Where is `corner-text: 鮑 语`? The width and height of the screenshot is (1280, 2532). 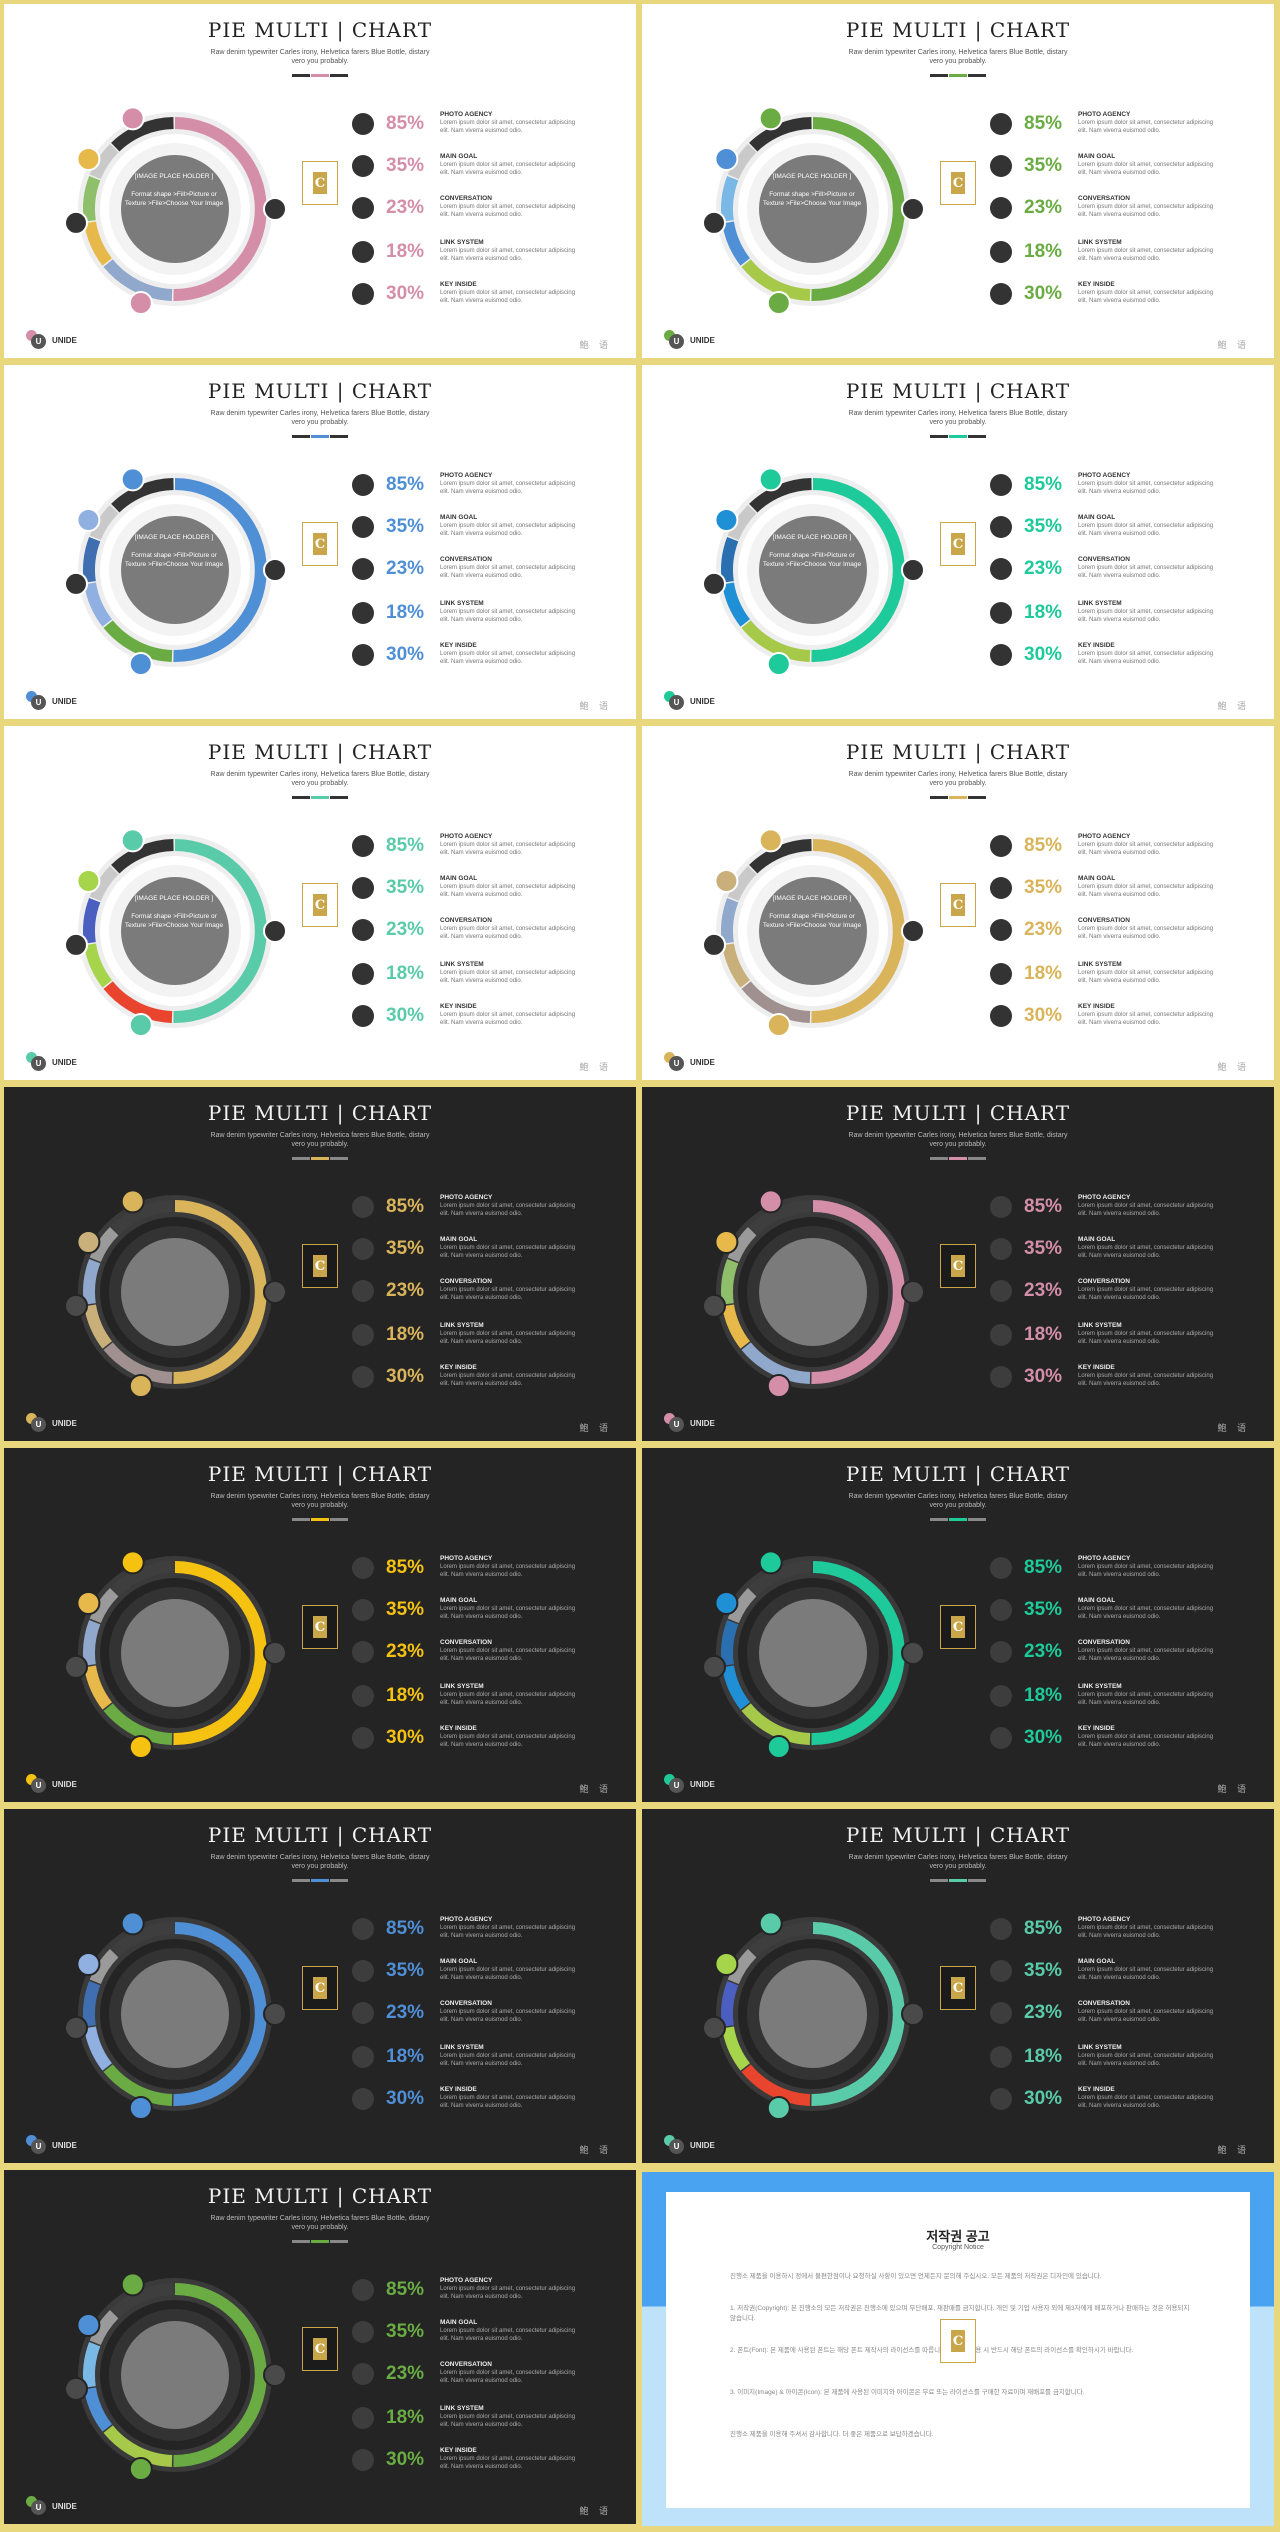 corner-text: 鮑 语 is located at coordinates (1233, 1428).